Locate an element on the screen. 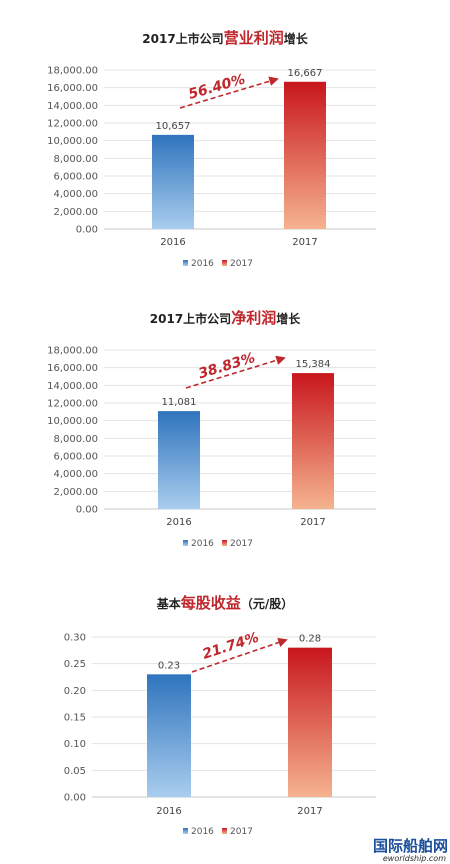 Image resolution: width=450 pixels, height=864 pixels. chart-title: 基本每股收益（元/股） is located at coordinates (224, 603).